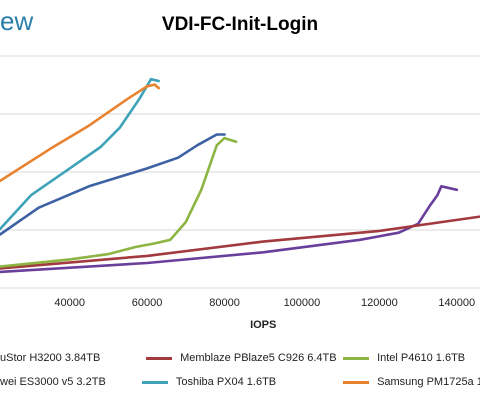  I want to click on legend-label: Memblaze PBlaze5 C926 6.4TB, so click(258, 358).